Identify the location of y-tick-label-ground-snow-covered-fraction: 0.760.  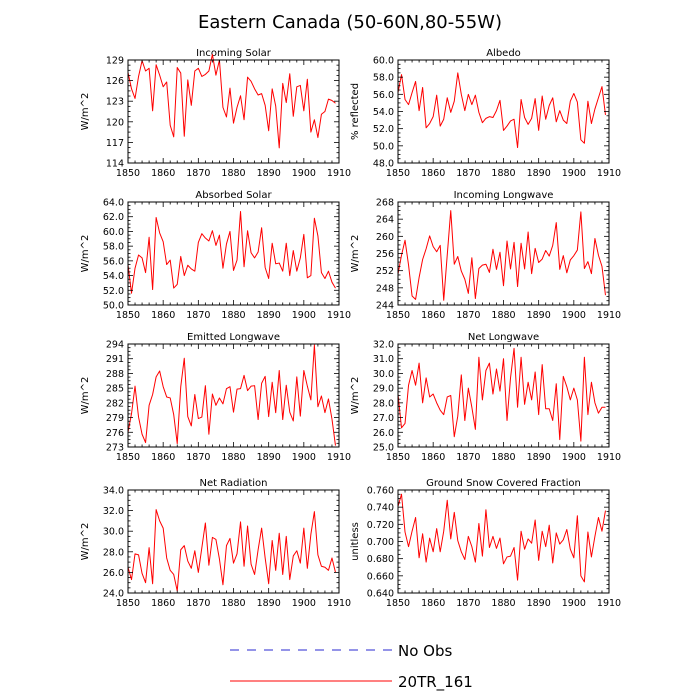
(380, 491).